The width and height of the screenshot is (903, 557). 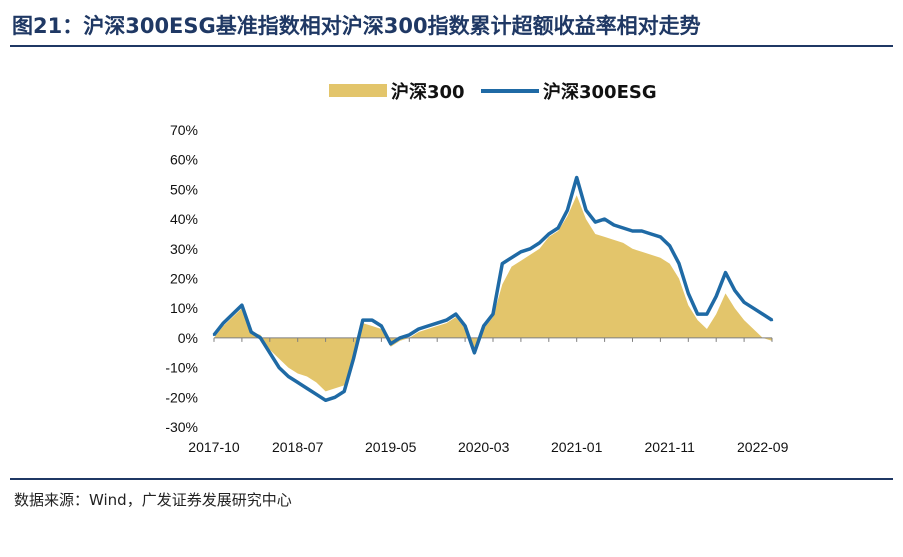 What do you see at coordinates (181, 397) in the screenshot?
I see `y-tick-label: -20%` at bounding box center [181, 397].